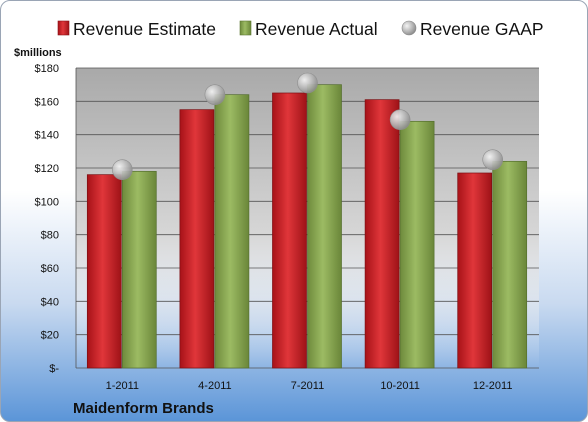 Image resolution: width=588 pixels, height=422 pixels. What do you see at coordinates (409, 28) in the screenshot?
I see `legend-swatch-gaap` at bounding box center [409, 28].